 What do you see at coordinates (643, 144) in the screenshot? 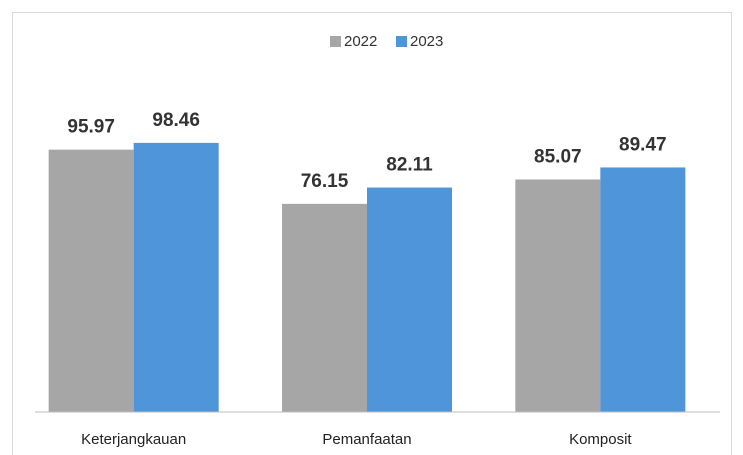
I see `value-label: 89.47` at bounding box center [643, 144].